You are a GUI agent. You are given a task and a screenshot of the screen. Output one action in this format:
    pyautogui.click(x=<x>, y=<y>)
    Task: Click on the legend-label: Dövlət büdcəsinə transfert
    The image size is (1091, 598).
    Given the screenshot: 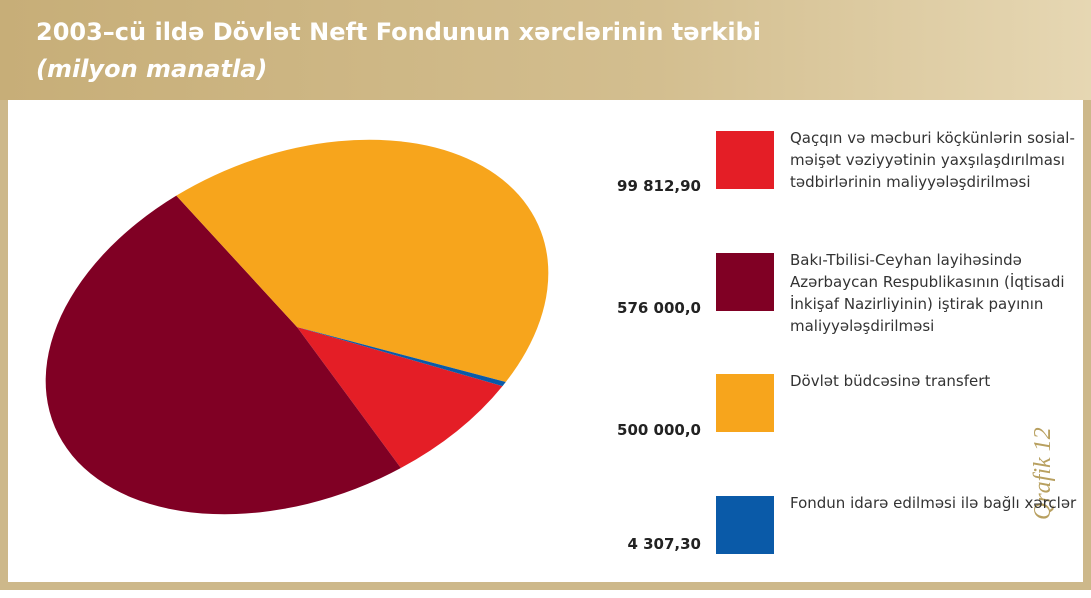 What is the action you would take?
    pyautogui.click(x=890, y=381)
    